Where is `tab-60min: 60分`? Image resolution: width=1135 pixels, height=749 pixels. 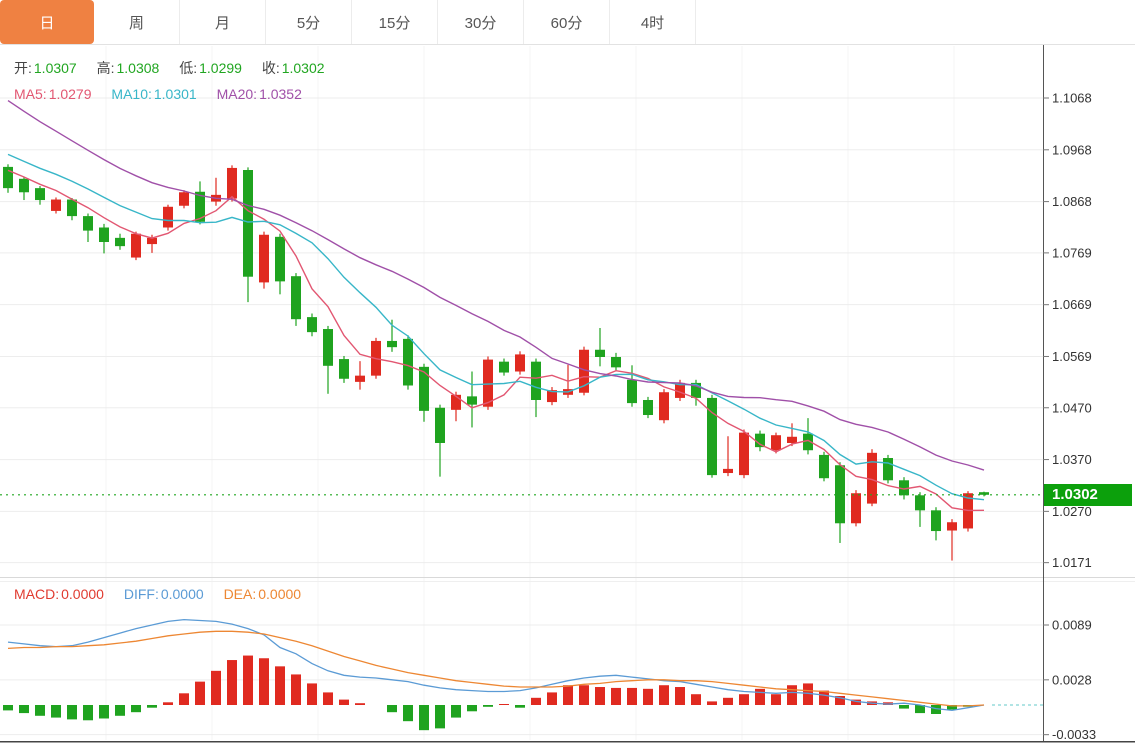 tab-60min: 60分 is located at coordinates (567, 22).